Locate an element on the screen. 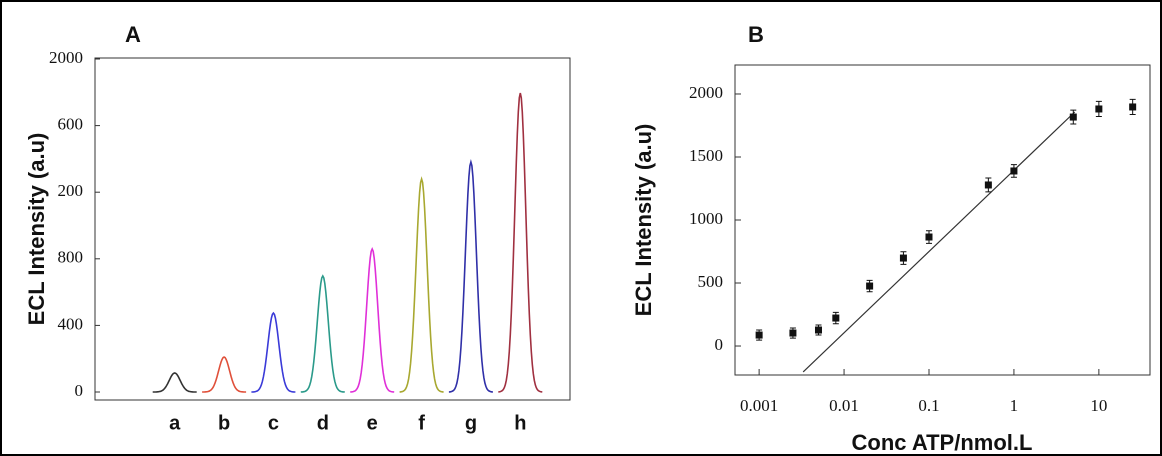 The width and height of the screenshot is (1162, 456). fit-line is located at coordinates (939, 242).